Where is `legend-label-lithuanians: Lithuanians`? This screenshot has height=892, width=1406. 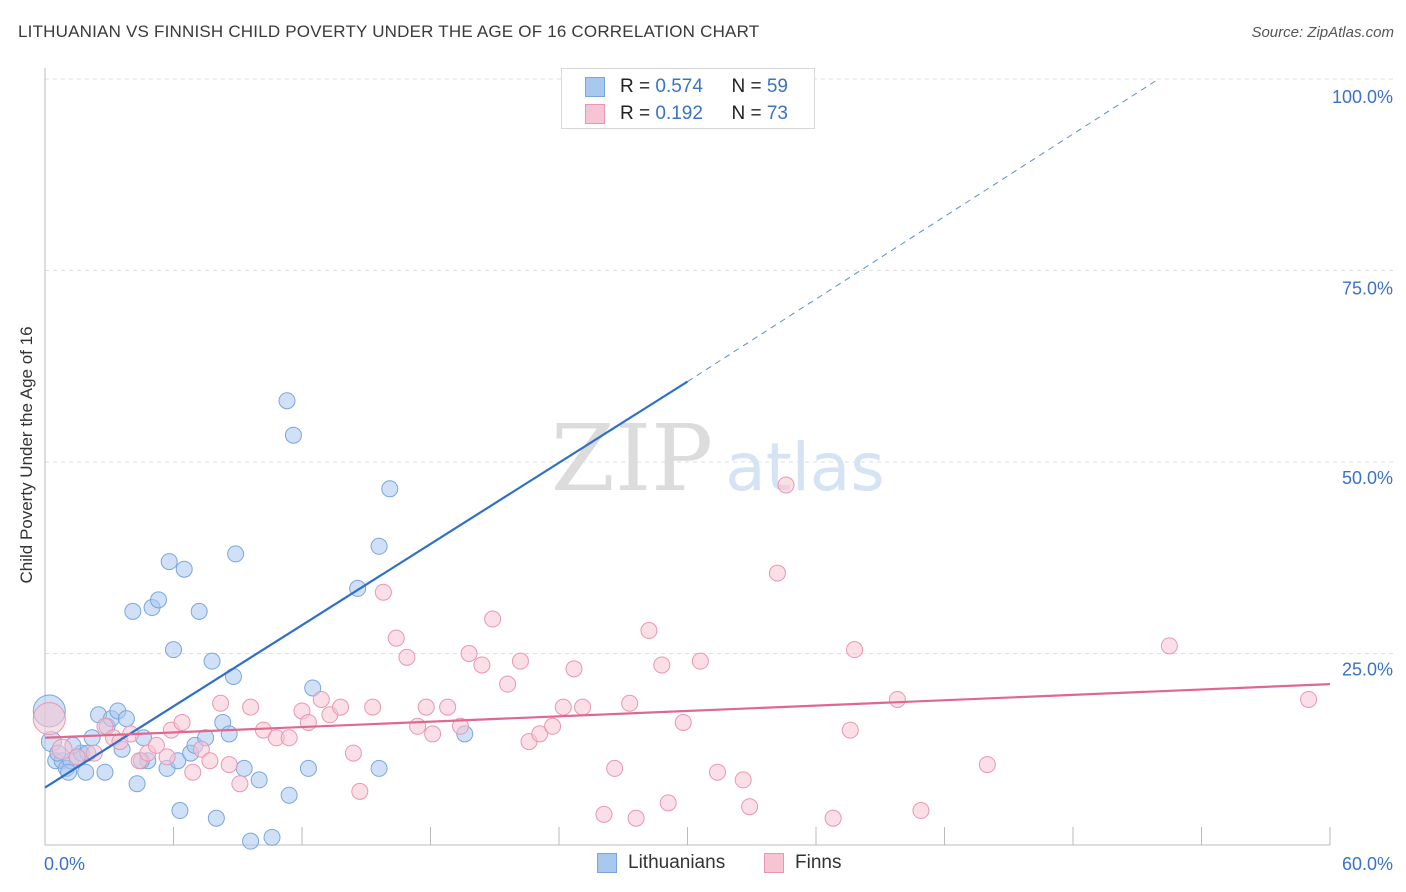 legend-label-lithuanians: Lithuanians is located at coordinates (677, 862).